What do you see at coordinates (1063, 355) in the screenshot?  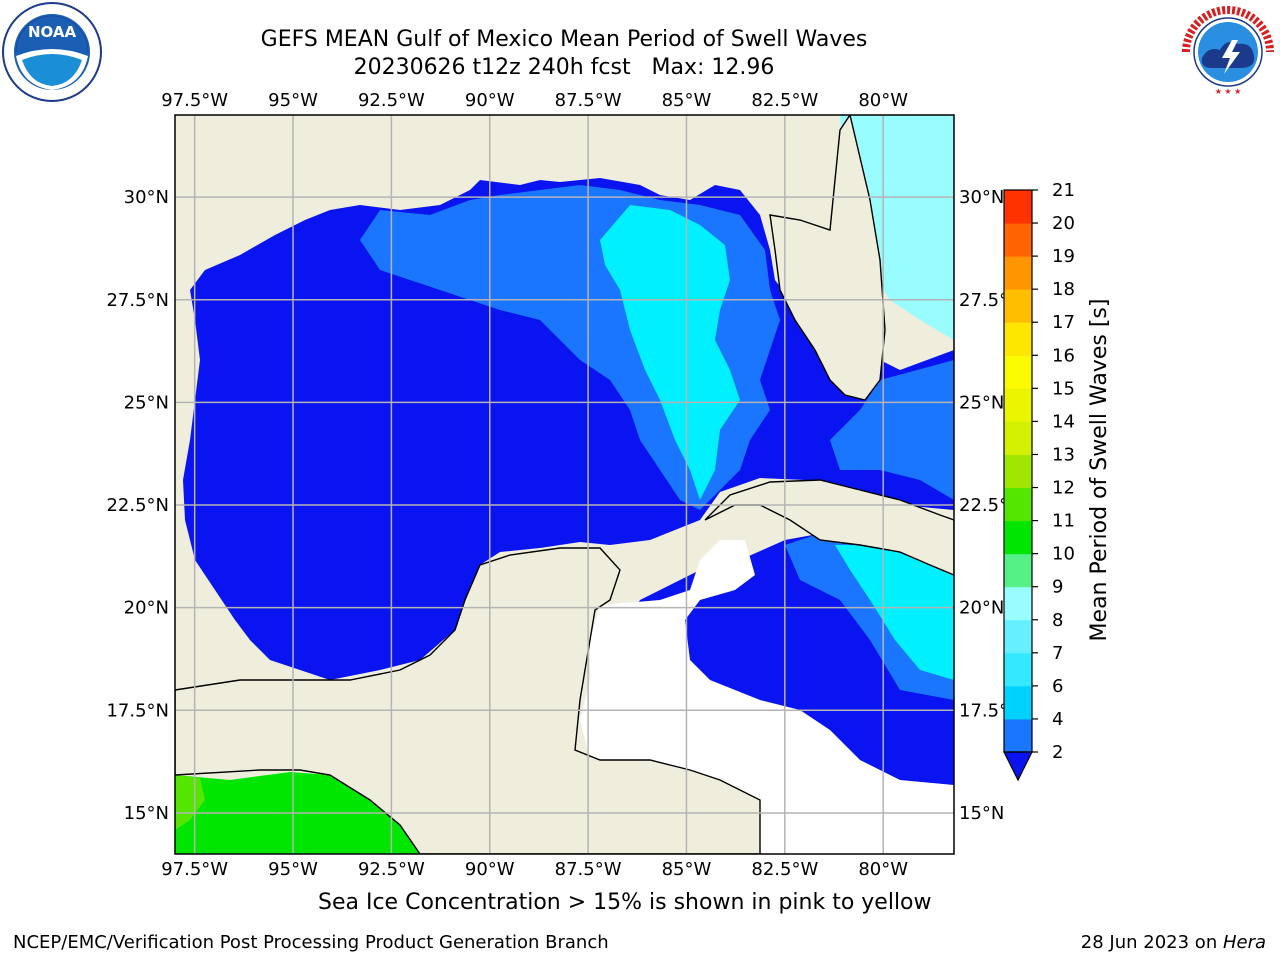 I see `colorbar-tick-label: 16` at bounding box center [1063, 355].